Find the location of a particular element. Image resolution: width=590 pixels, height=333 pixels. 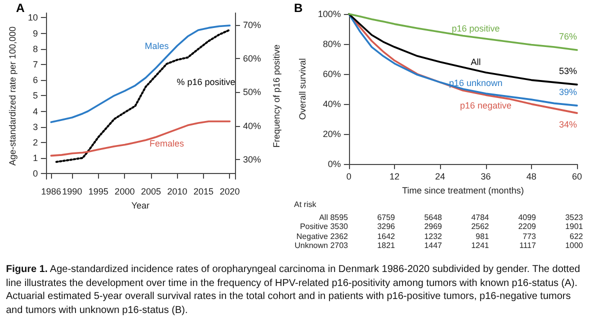

x-tick-label: 2015 is located at coordinates (203, 191).